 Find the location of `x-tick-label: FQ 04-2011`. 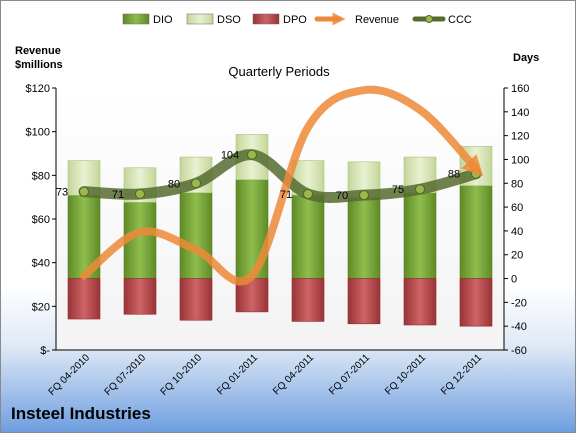

x-tick-label: FQ 04-2011 is located at coordinates (293, 374).